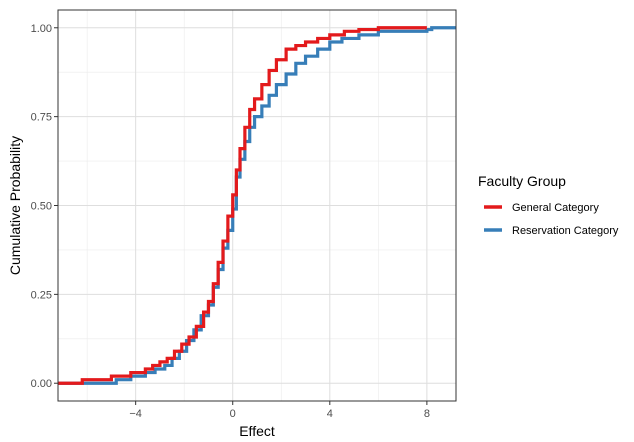 The width and height of the screenshot is (634, 442). I want to click on y-axis-ticks: 0.00 0.25 0.50 0.75 1.00, so click(44, 206).